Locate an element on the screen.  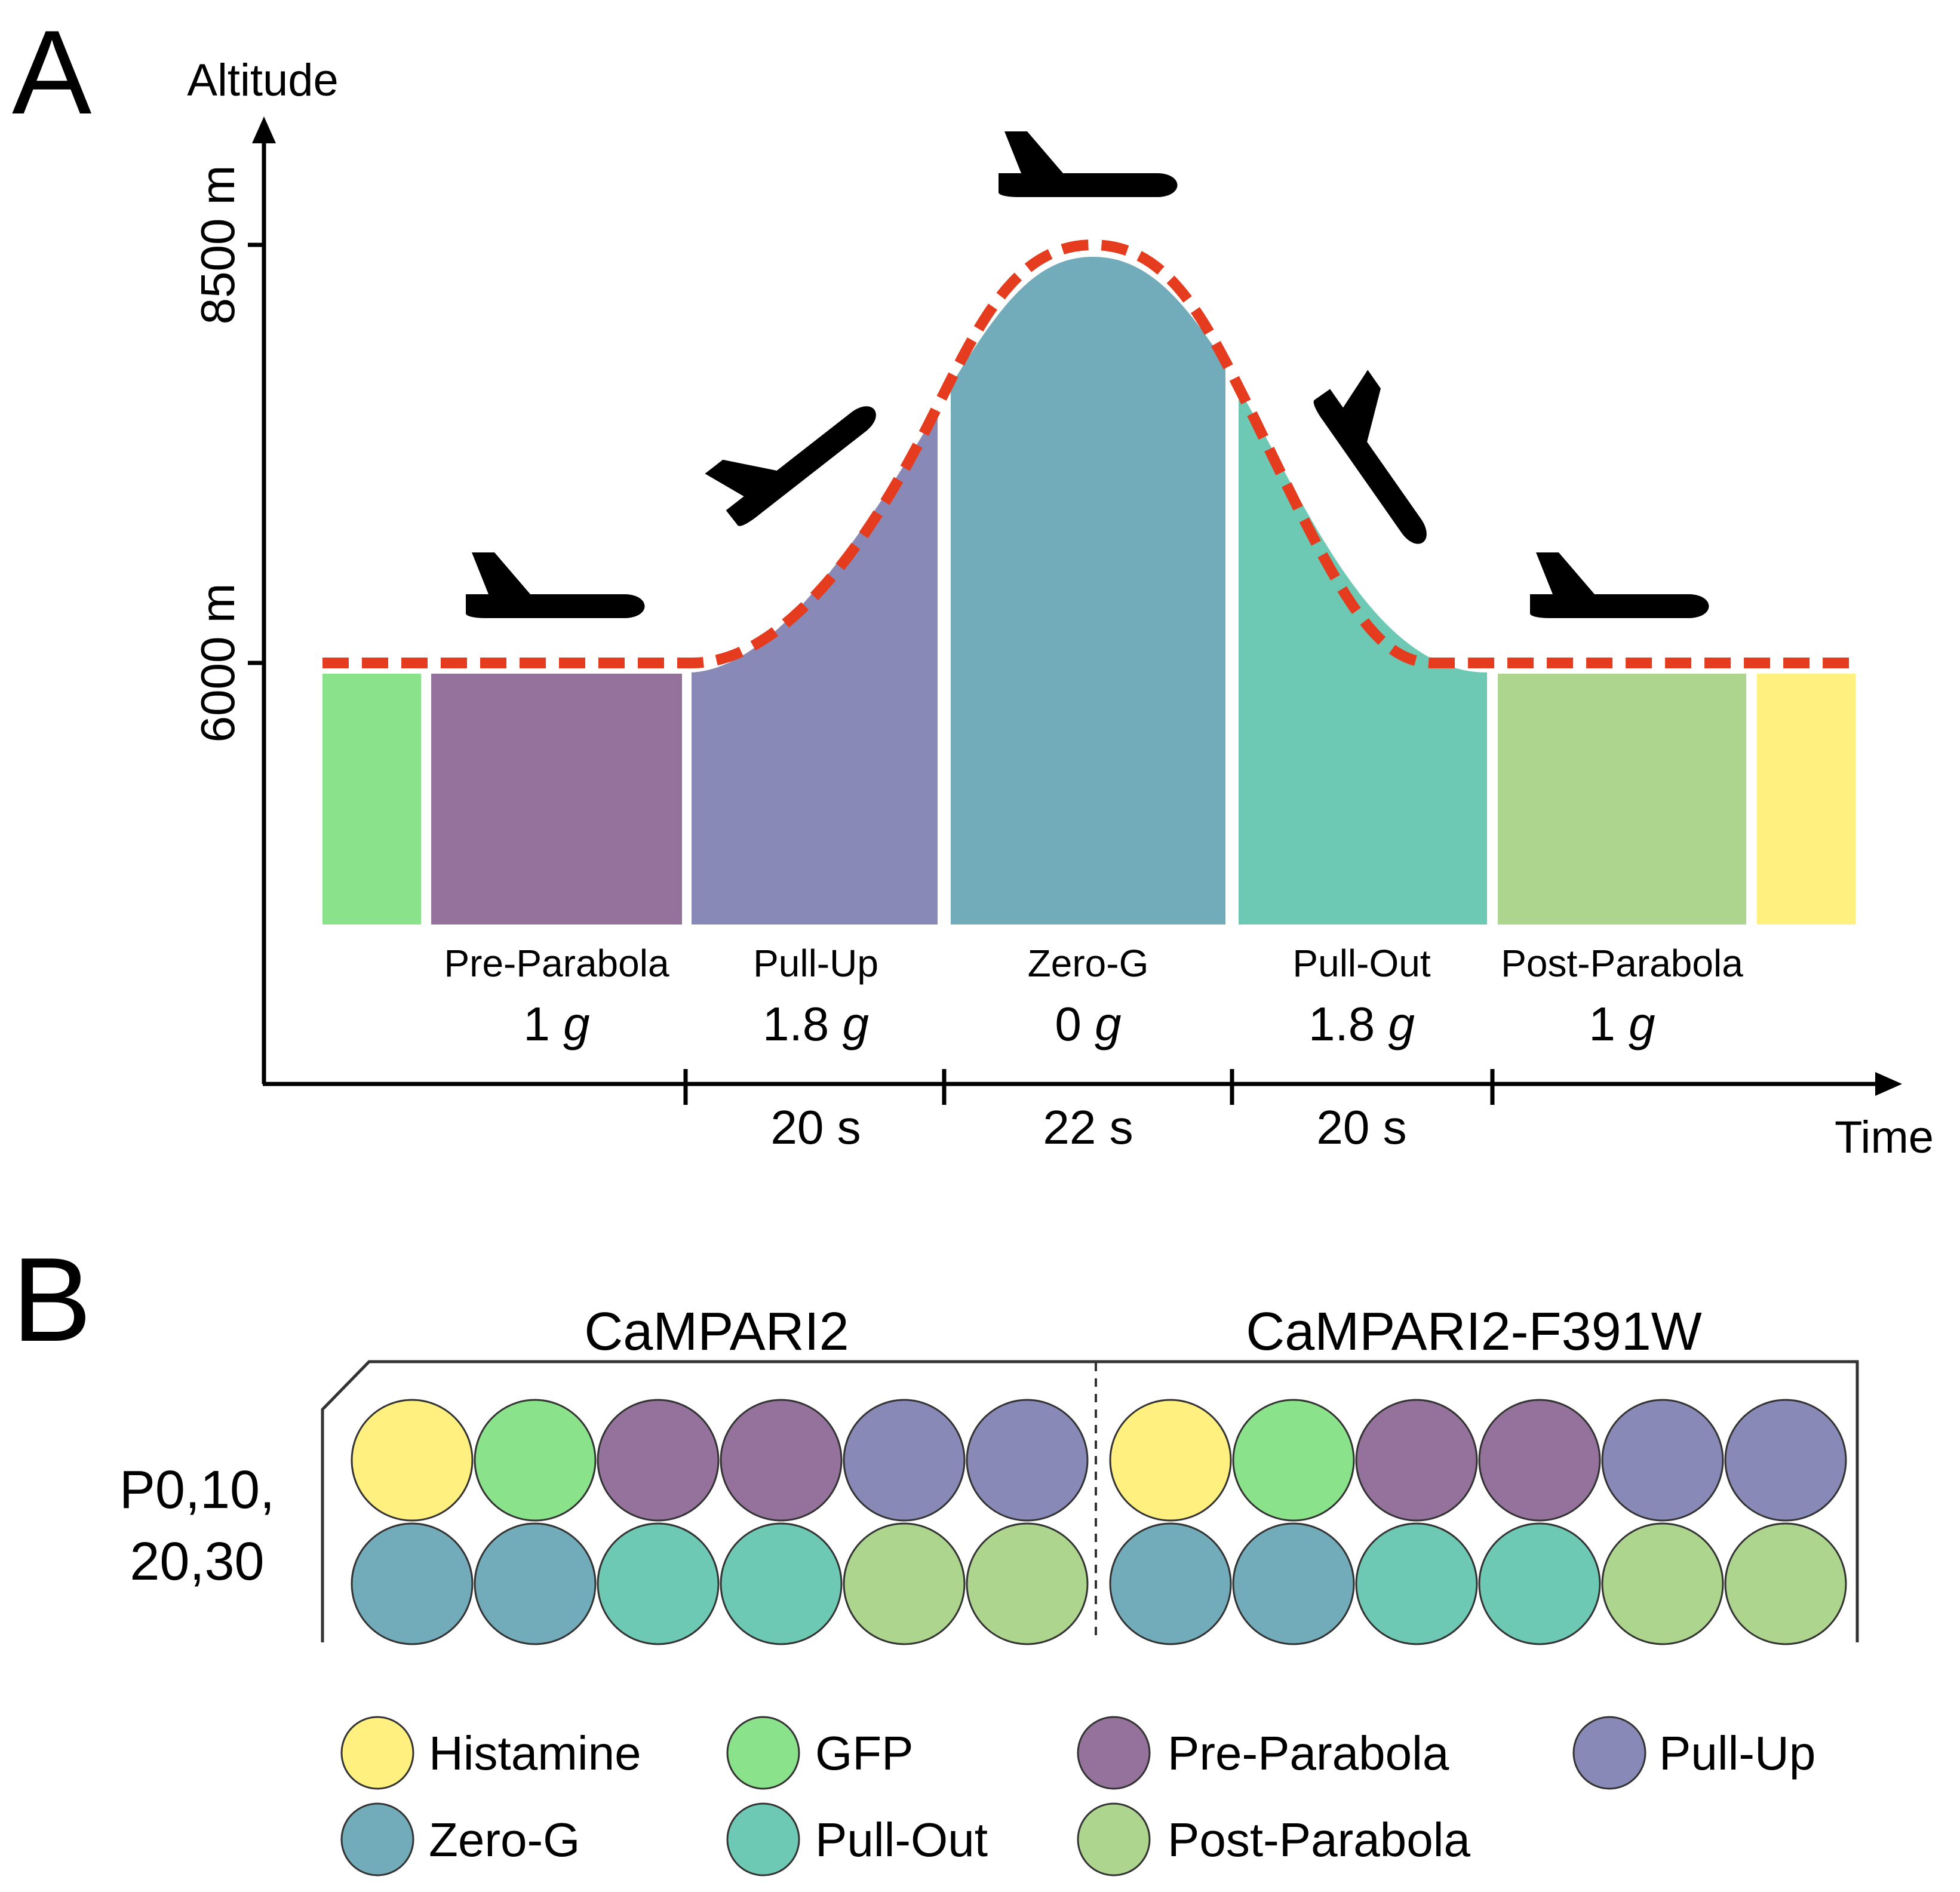
y-tick-label-6000: 6000 m is located at coordinates (217, 663).